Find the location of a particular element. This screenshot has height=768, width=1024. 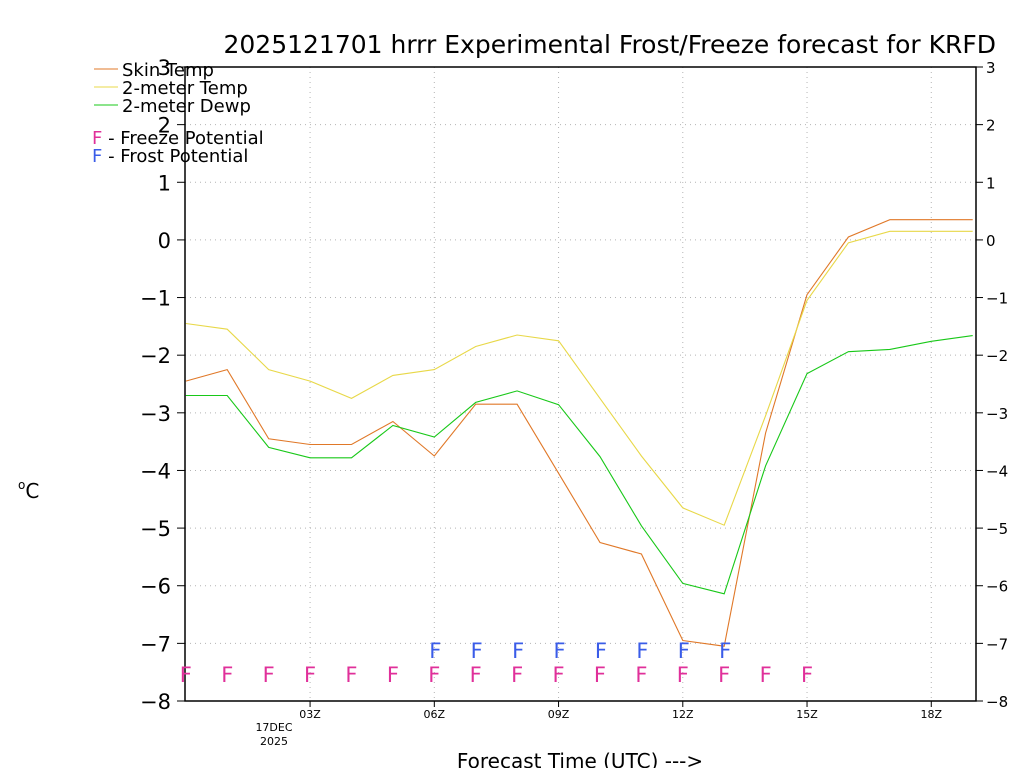

y-tick-label-right: −4 is located at coordinates (997, 471).